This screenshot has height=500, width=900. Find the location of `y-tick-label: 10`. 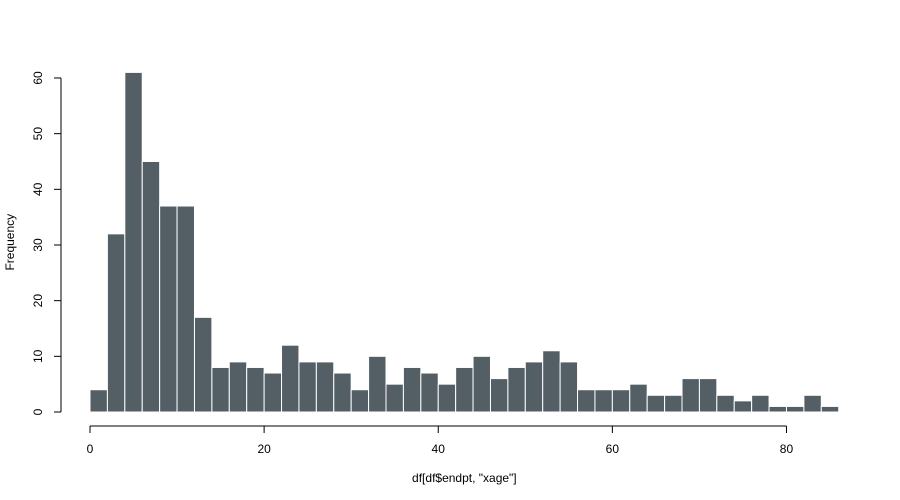

y-tick-label: 10 is located at coordinates (38, 356).